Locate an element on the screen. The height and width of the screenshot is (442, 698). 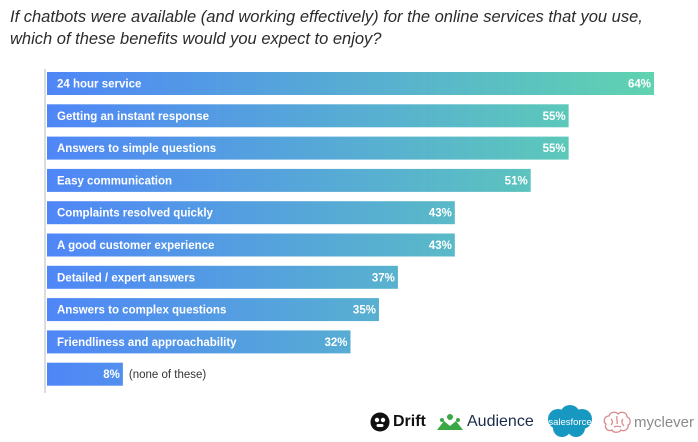
drift-icon is located at coordinates (380, 422).